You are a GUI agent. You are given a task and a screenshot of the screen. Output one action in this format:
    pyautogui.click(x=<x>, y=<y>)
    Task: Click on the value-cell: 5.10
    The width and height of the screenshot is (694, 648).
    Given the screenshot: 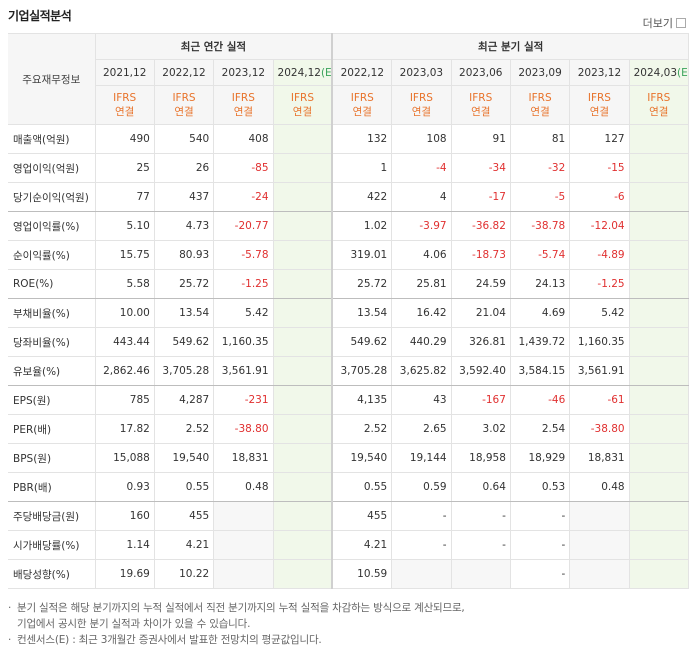 What is the action you would take?
    pyautogui.click(x=125, y=226)
    